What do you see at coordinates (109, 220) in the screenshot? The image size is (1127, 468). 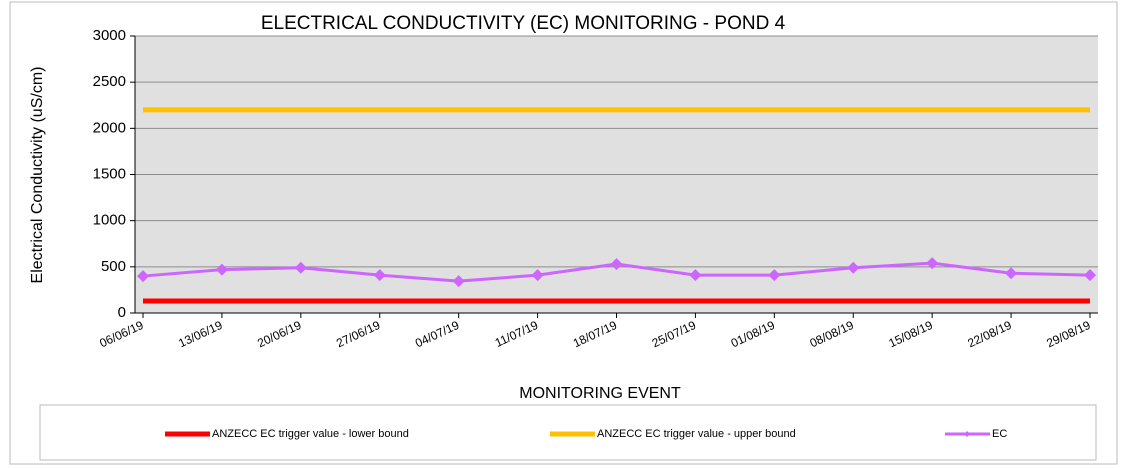 I see `y-tick-label: 1000` at bounding box center [109, 220].